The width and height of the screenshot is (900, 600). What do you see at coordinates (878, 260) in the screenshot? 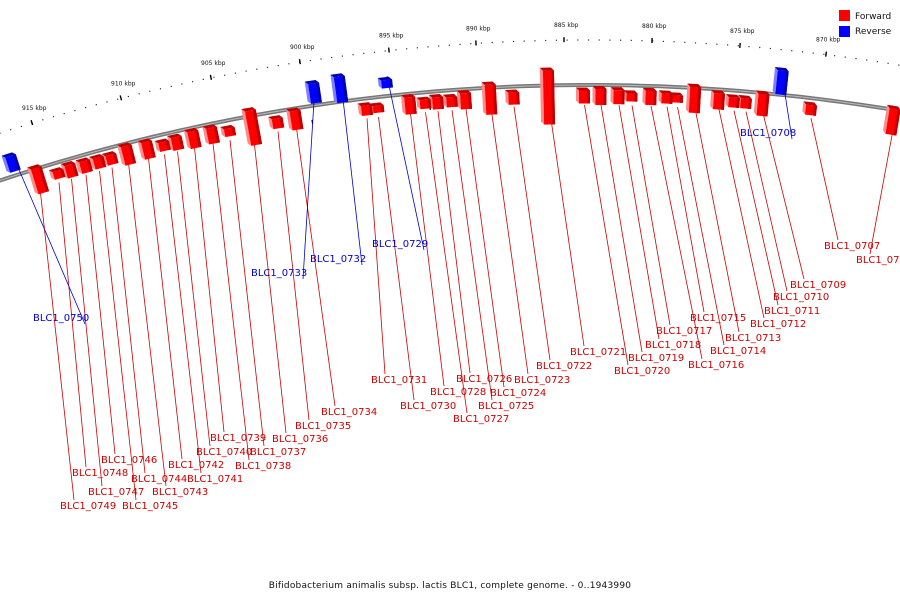
I see `gene-label-BLC1_0706: BLC1_0706` at bounding box center [878, 260].